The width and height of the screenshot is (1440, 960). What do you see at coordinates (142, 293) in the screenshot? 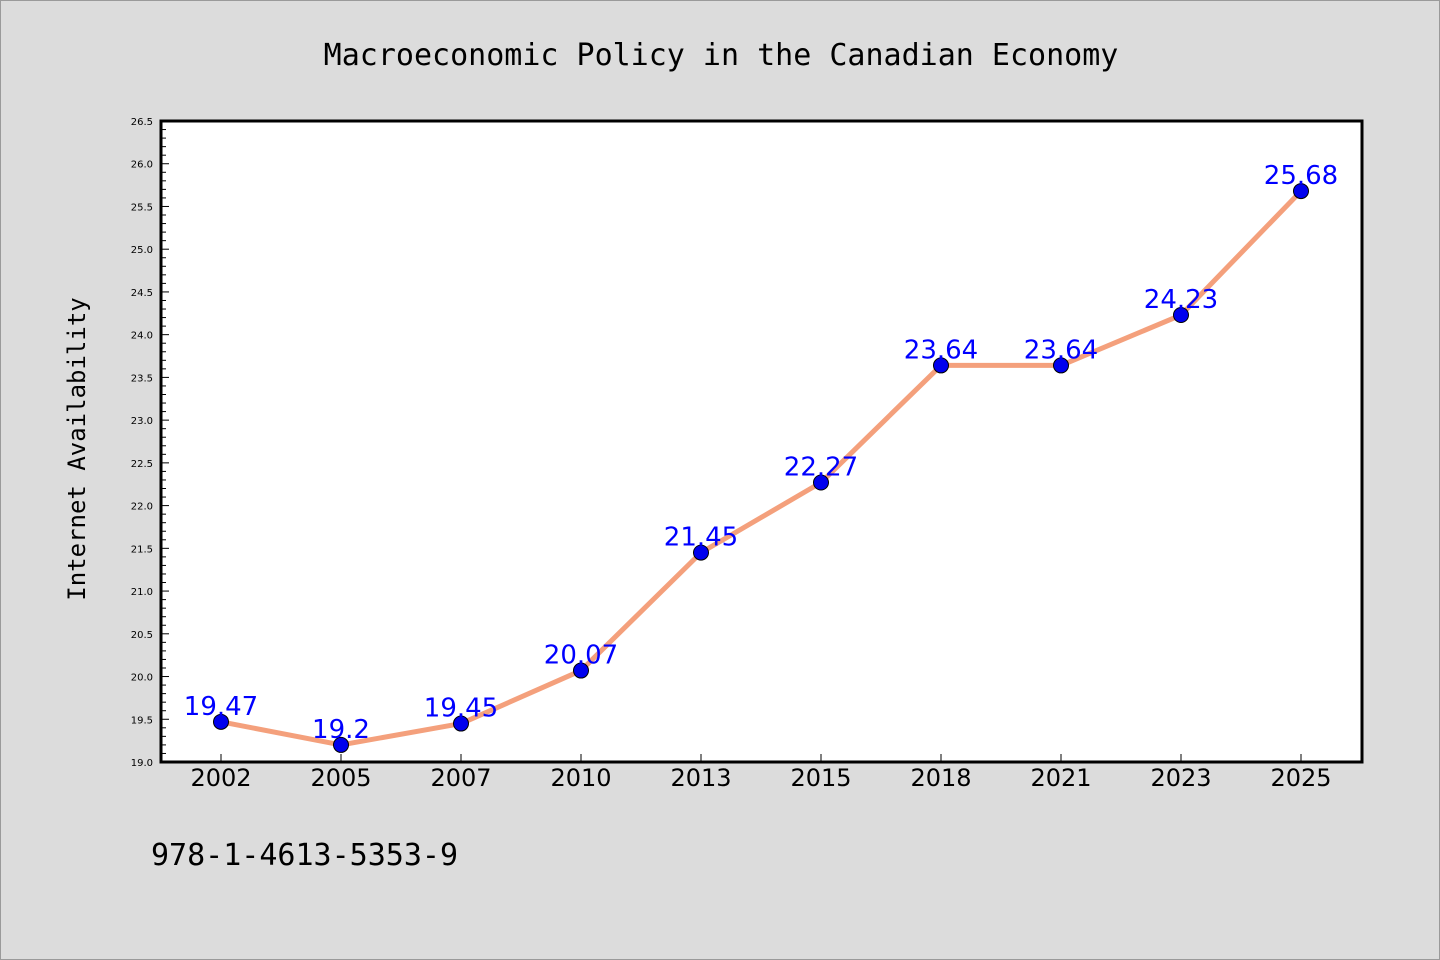
I see `y-tick-label: 24.5` at bounding box center [142, 293].